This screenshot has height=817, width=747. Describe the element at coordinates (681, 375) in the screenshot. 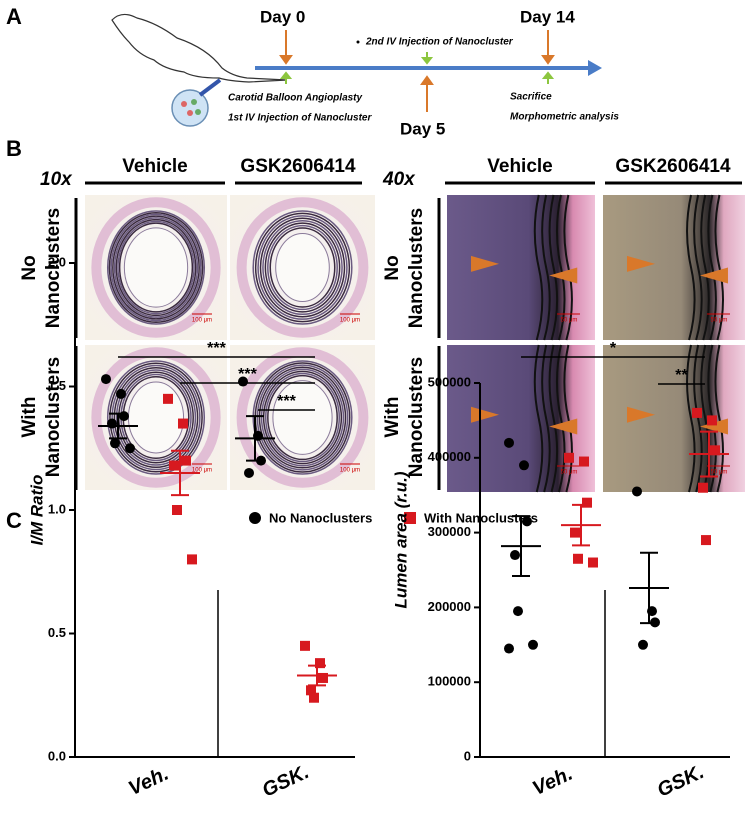

I see `significance-label: **` at that location.